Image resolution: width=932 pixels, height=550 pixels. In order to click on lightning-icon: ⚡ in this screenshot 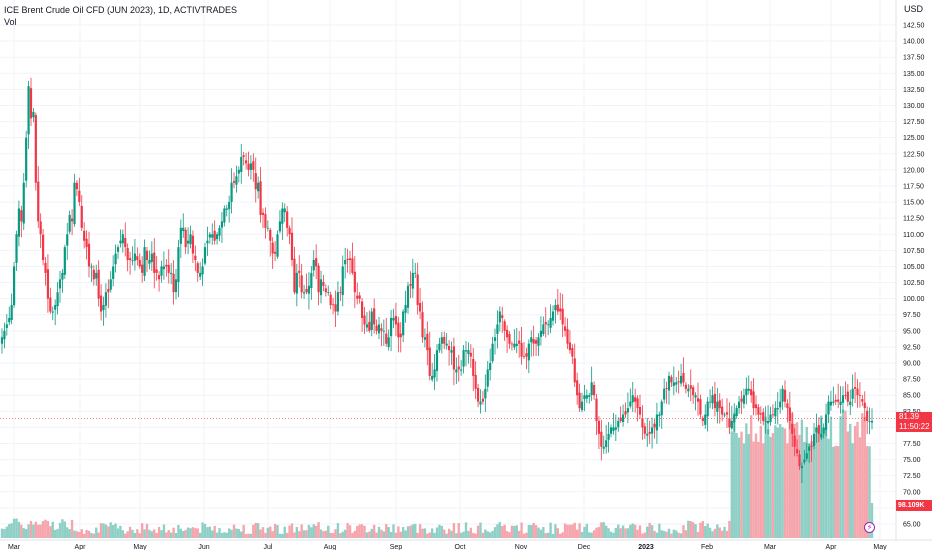, I will do `click(869, 527)`.